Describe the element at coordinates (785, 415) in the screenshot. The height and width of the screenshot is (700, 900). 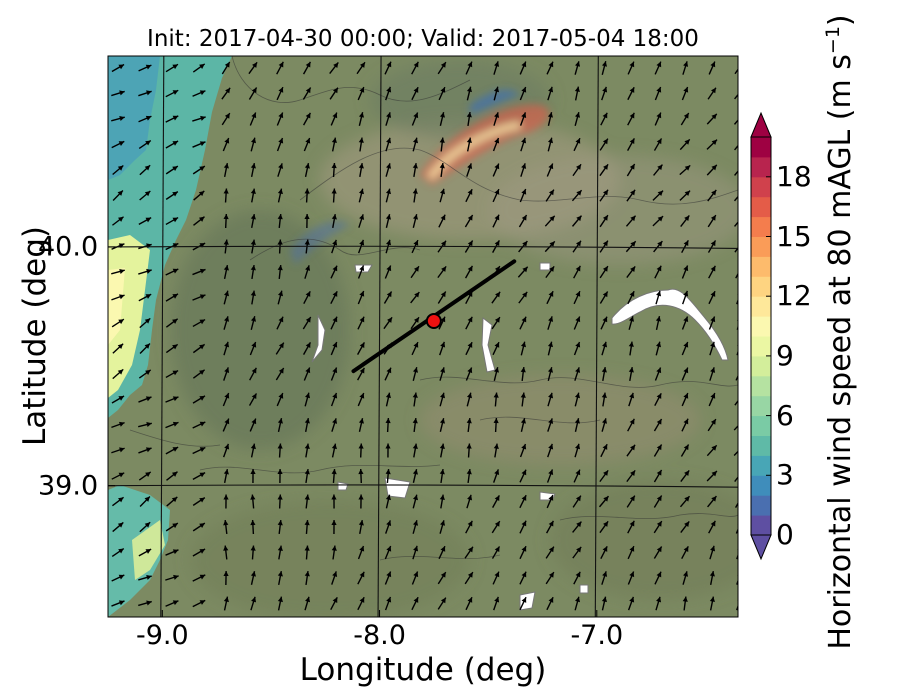
I see `colorbar-tick-label: 6` at that location.